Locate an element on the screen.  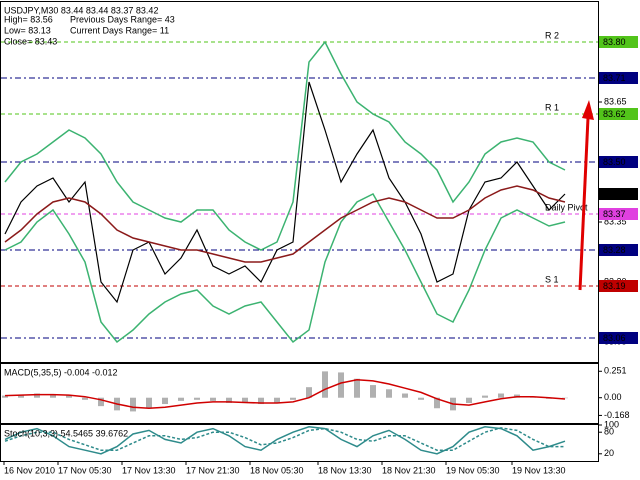
x-tick-label: 16 Nov 2010 is located at coordinates (29, 470).